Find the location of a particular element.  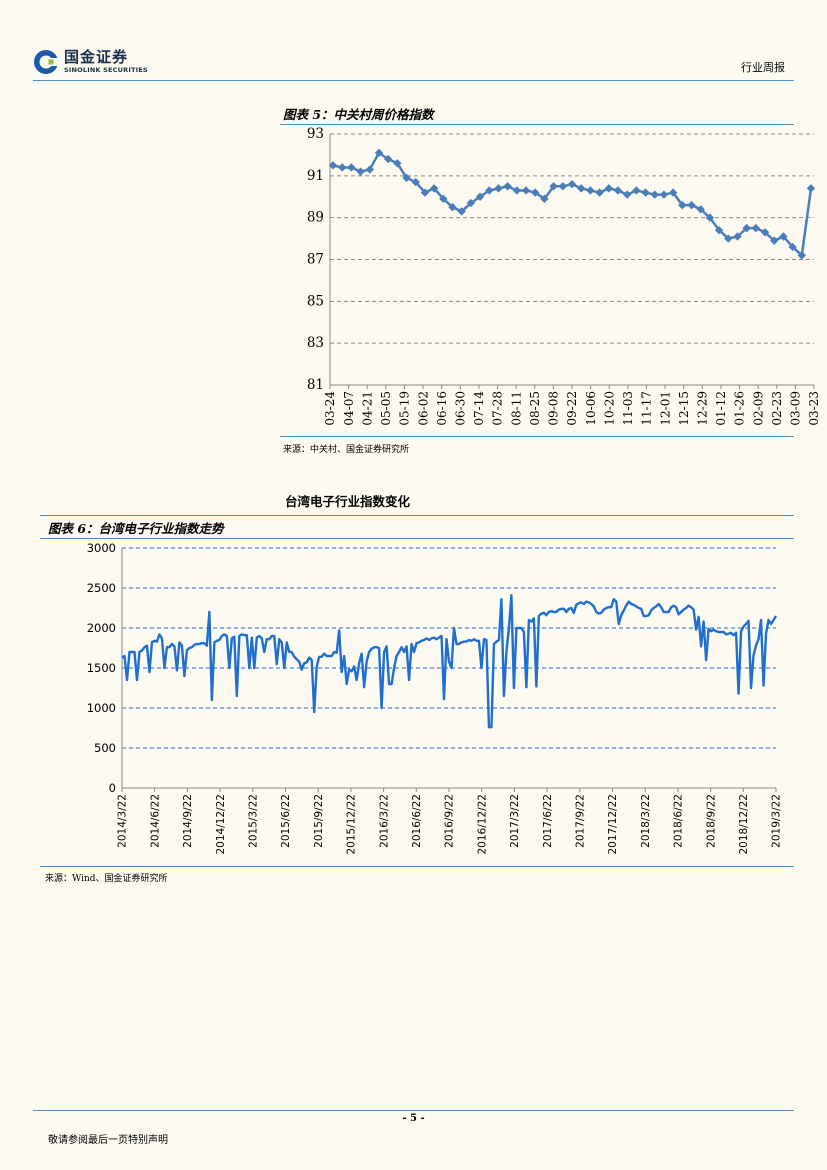

x-tick-label: 02-09 is located at coordinates (758, 408).